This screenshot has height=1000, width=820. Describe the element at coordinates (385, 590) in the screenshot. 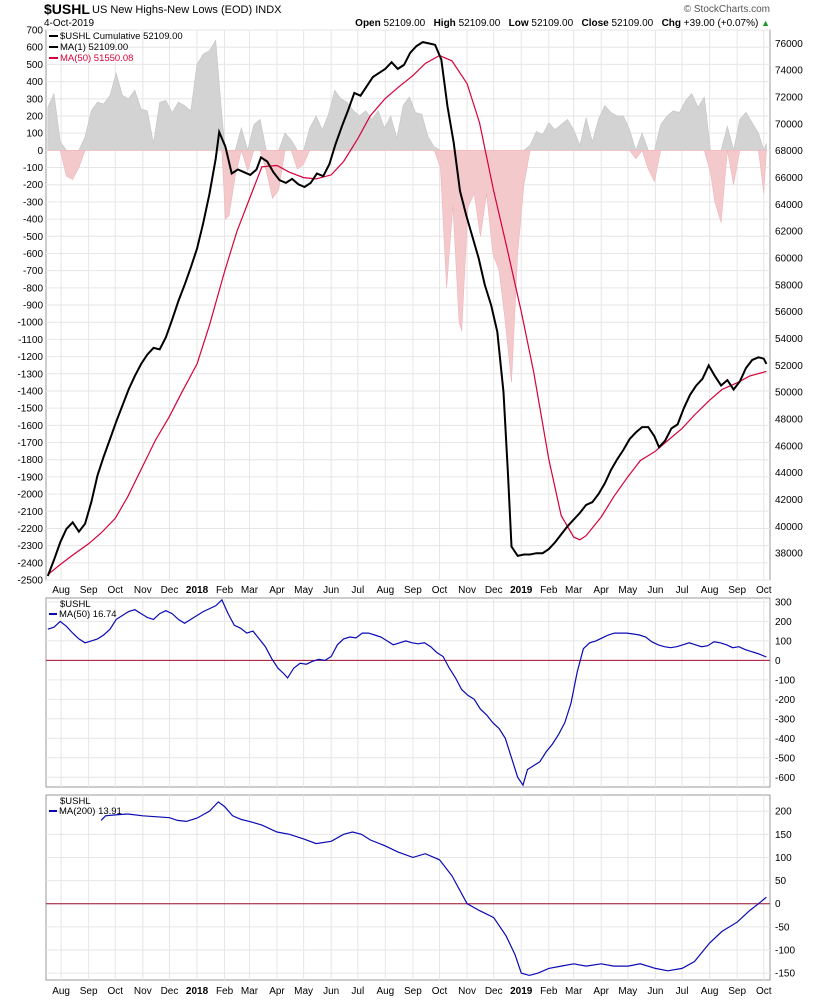

I see `x-tick-label-0-12: Aug` at that location.